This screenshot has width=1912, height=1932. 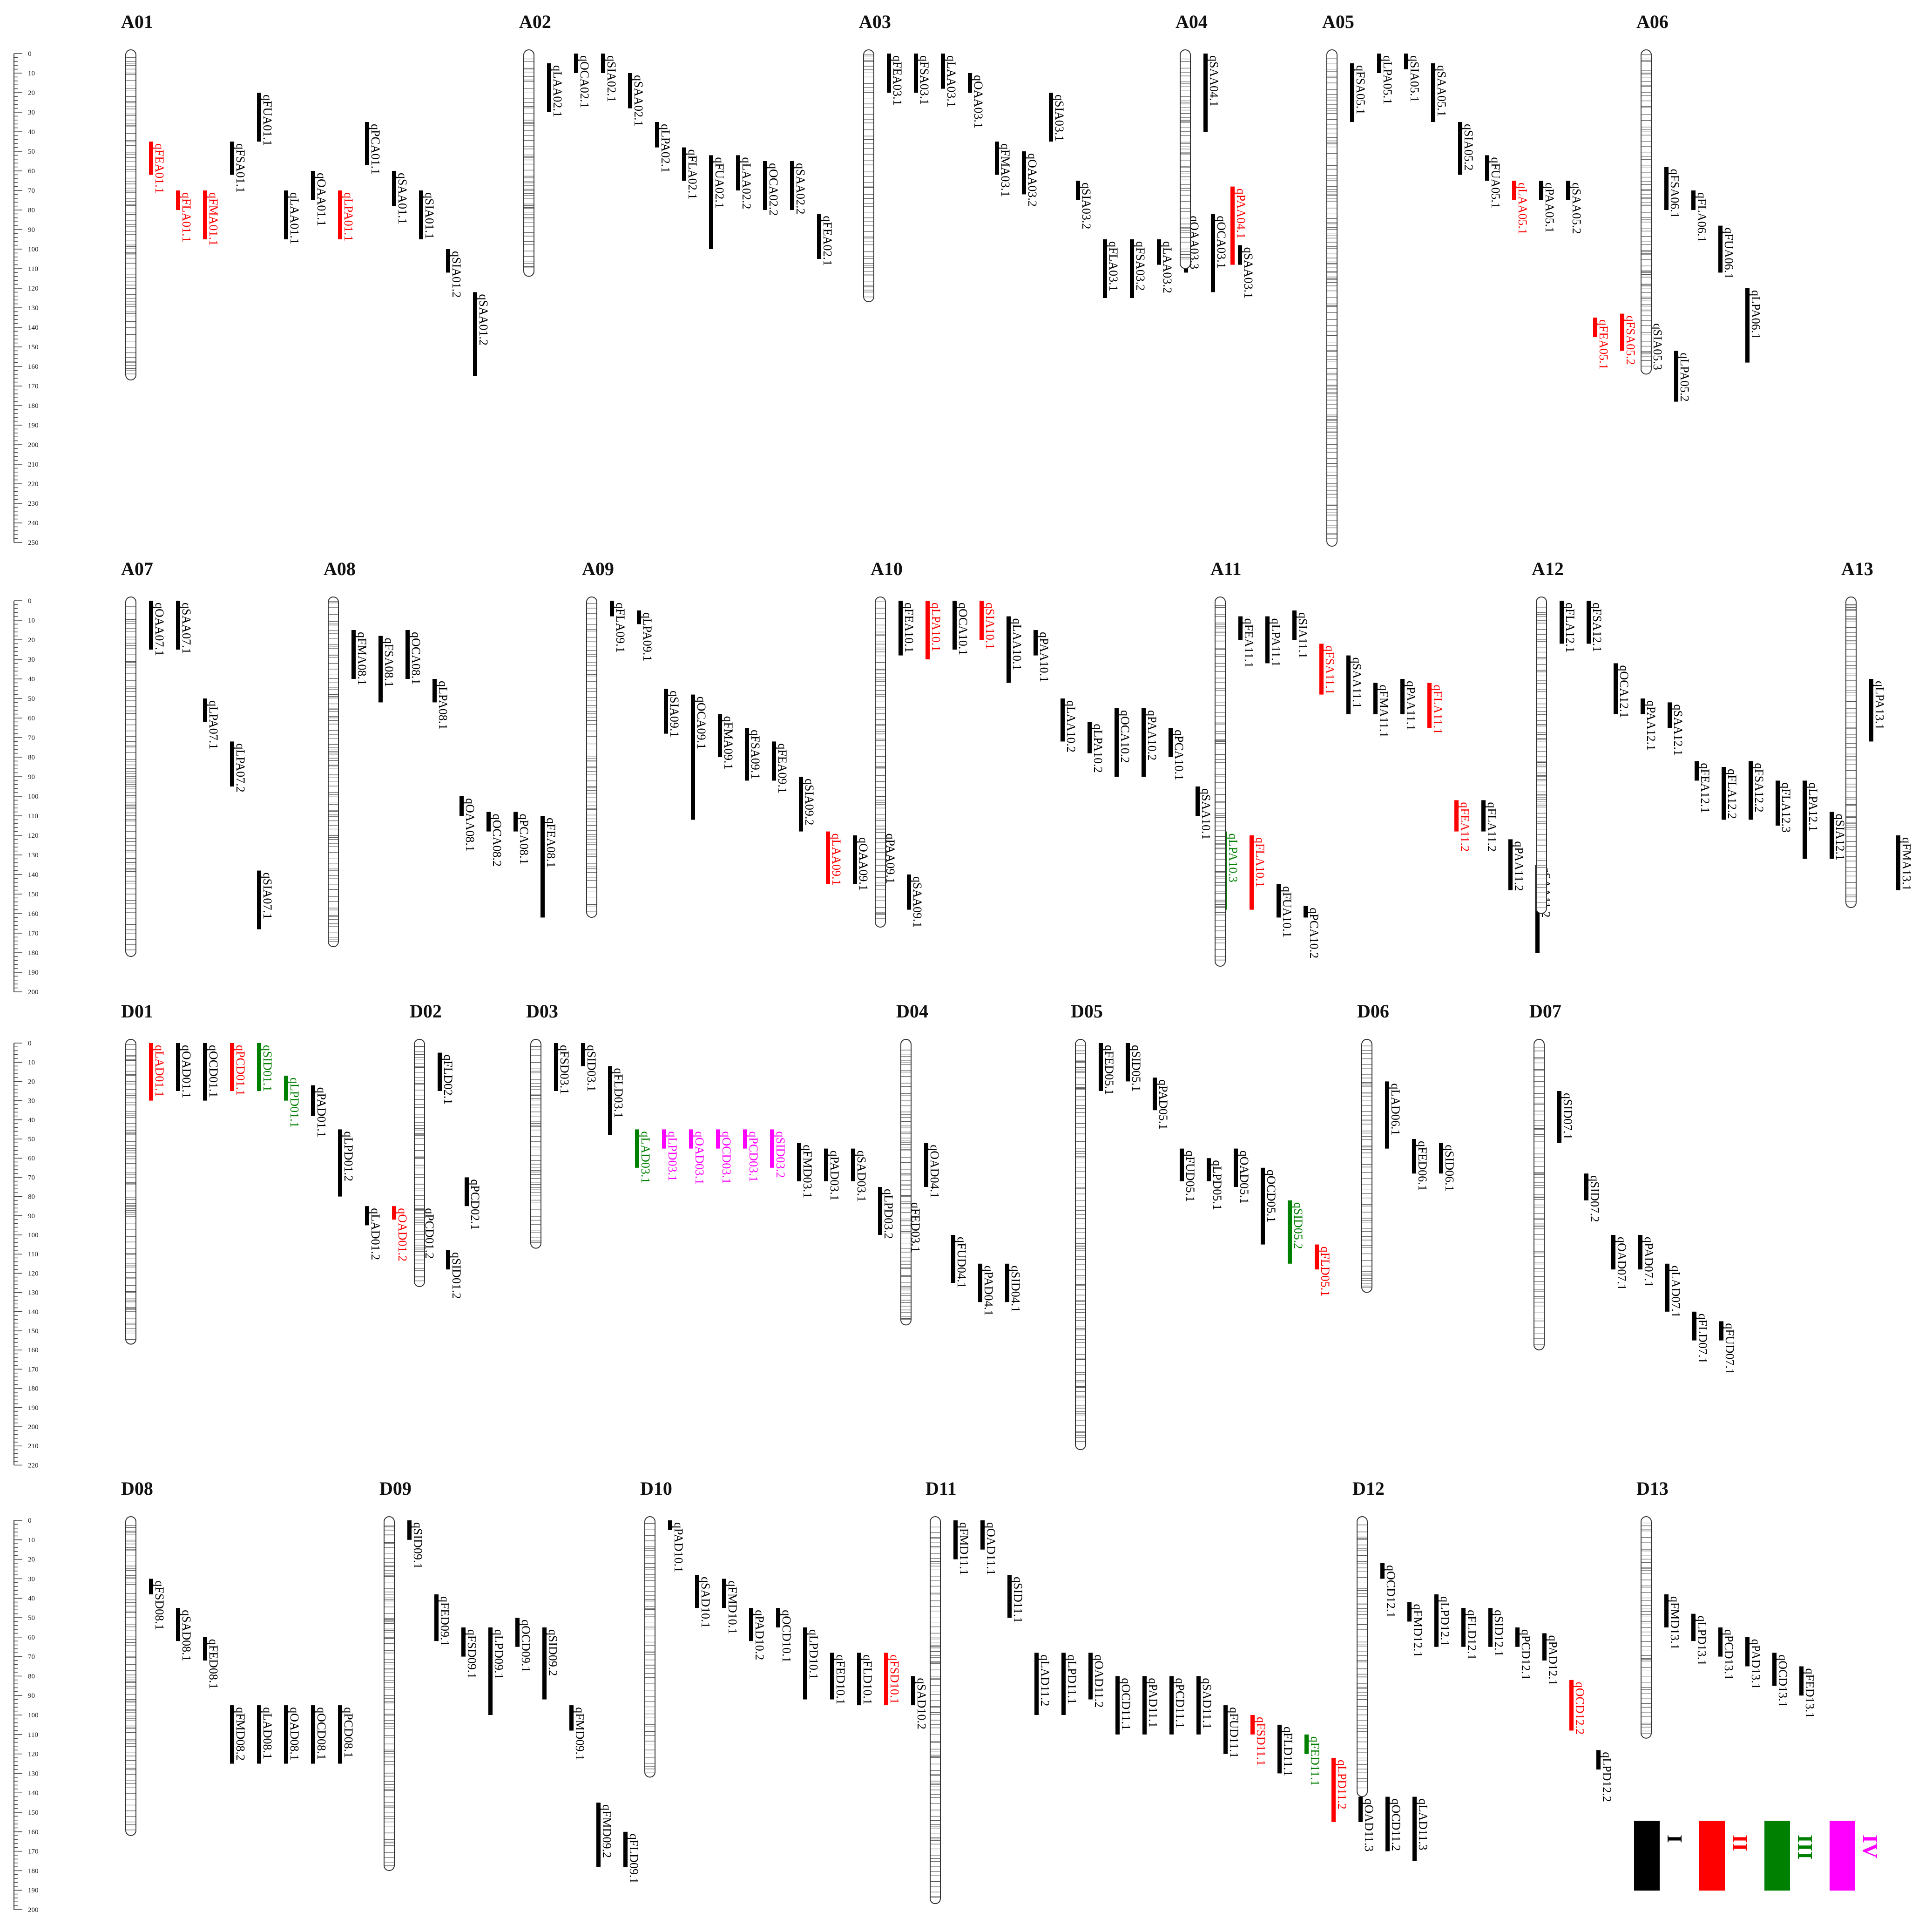 What do you see at coordinates (130, 777) in the screenshot?
I see `chromosome-bar` at bounding box center [130, 777].